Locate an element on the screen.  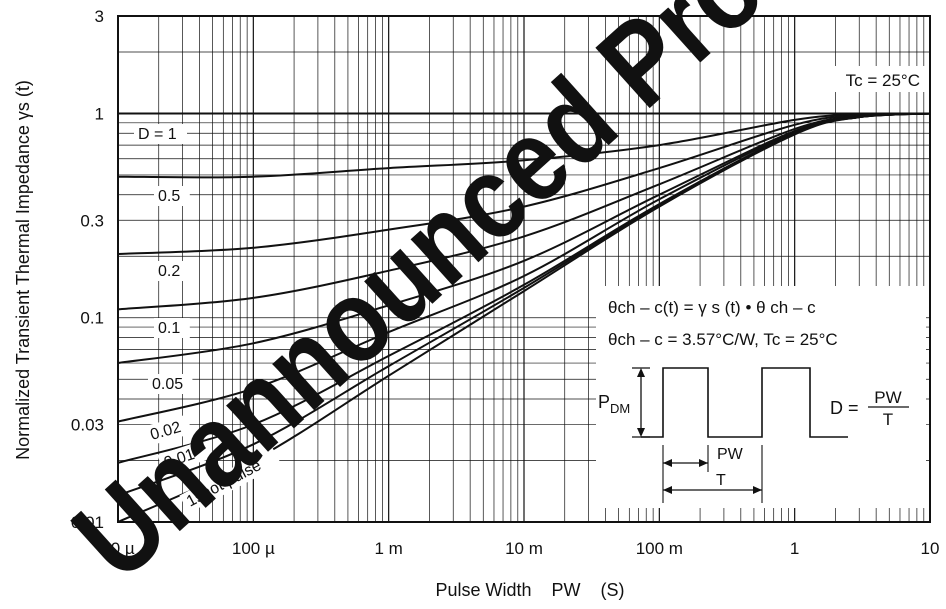
y-tick-label: 1 is located at coordinates (99, 113).